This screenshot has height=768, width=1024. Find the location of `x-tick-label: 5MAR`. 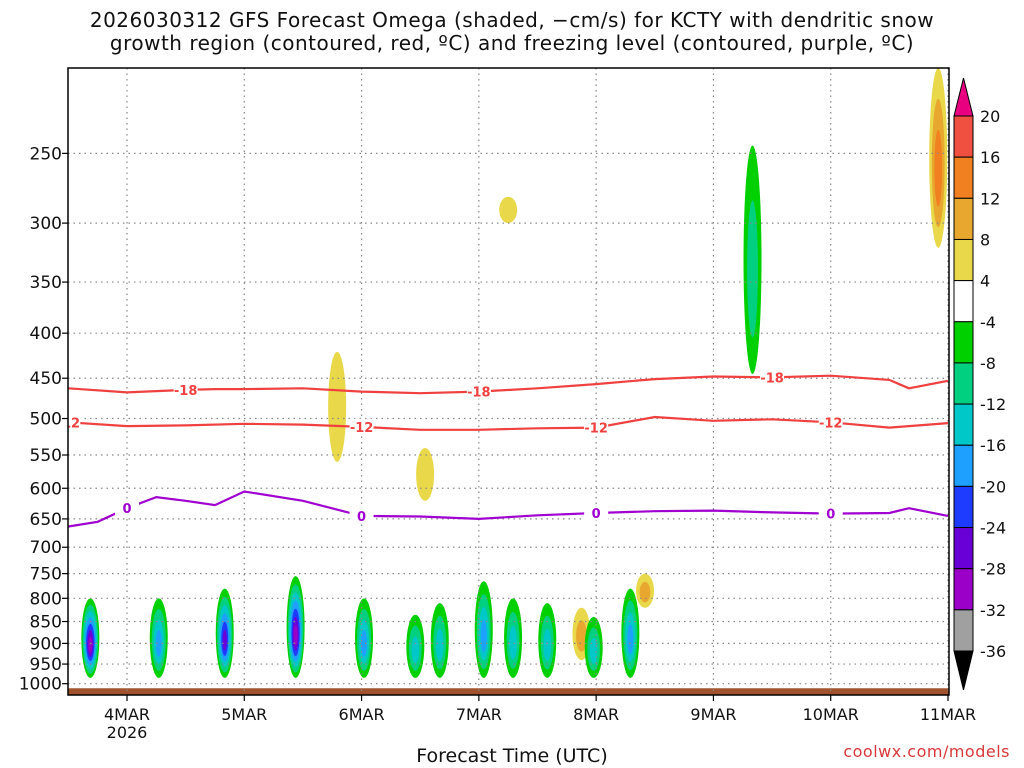

x-tick-label: 5MAR is located at coordinates (244, 714).